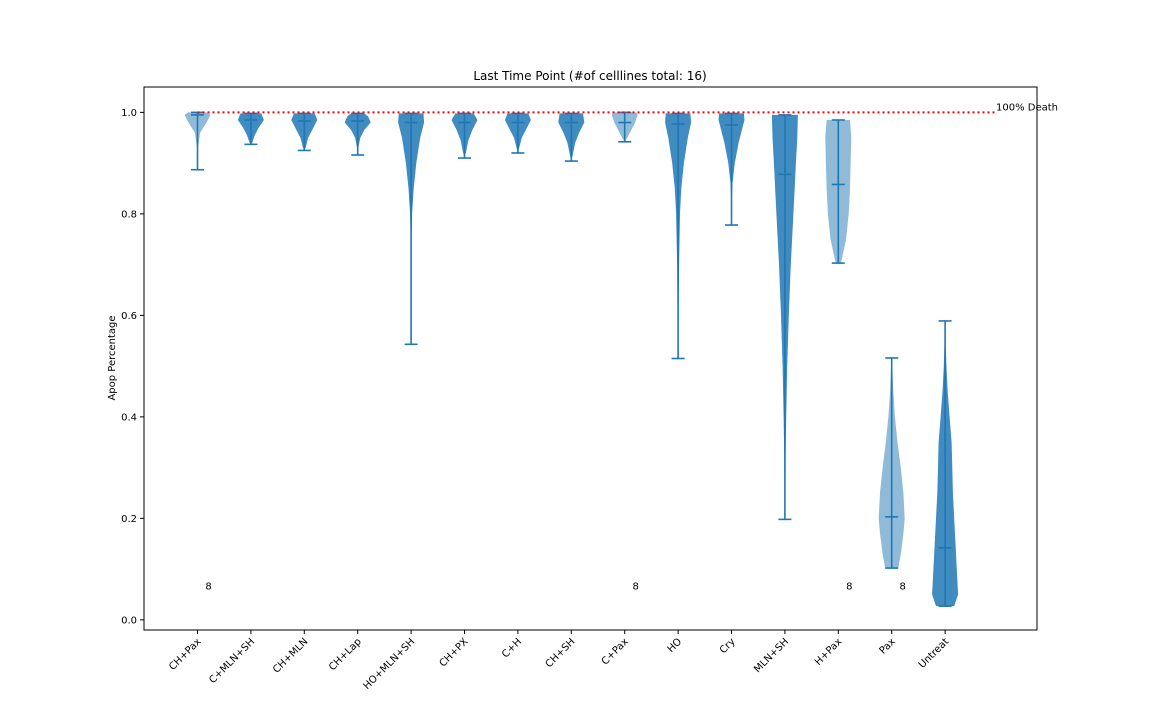 The width and height of the screenshot is (1152, 720). What do you see at coordinates (129, 214) in the screenshot?
I see `y-tick-label: 0.8` at bounding box center [129, 214].